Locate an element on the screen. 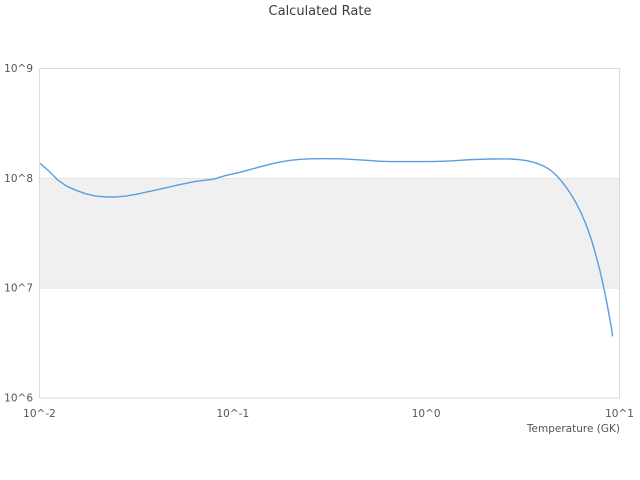 The width and height of the screenshot is (640, 480). x-axis-label: Temperature (GK) is located at coordinates (573, 429).